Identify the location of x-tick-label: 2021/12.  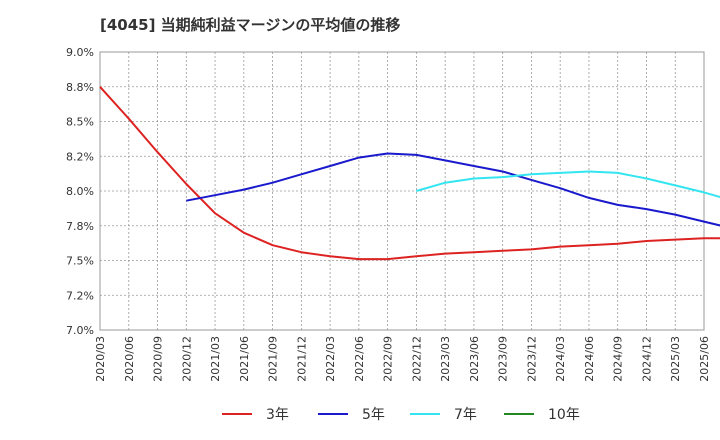
(301, 359).